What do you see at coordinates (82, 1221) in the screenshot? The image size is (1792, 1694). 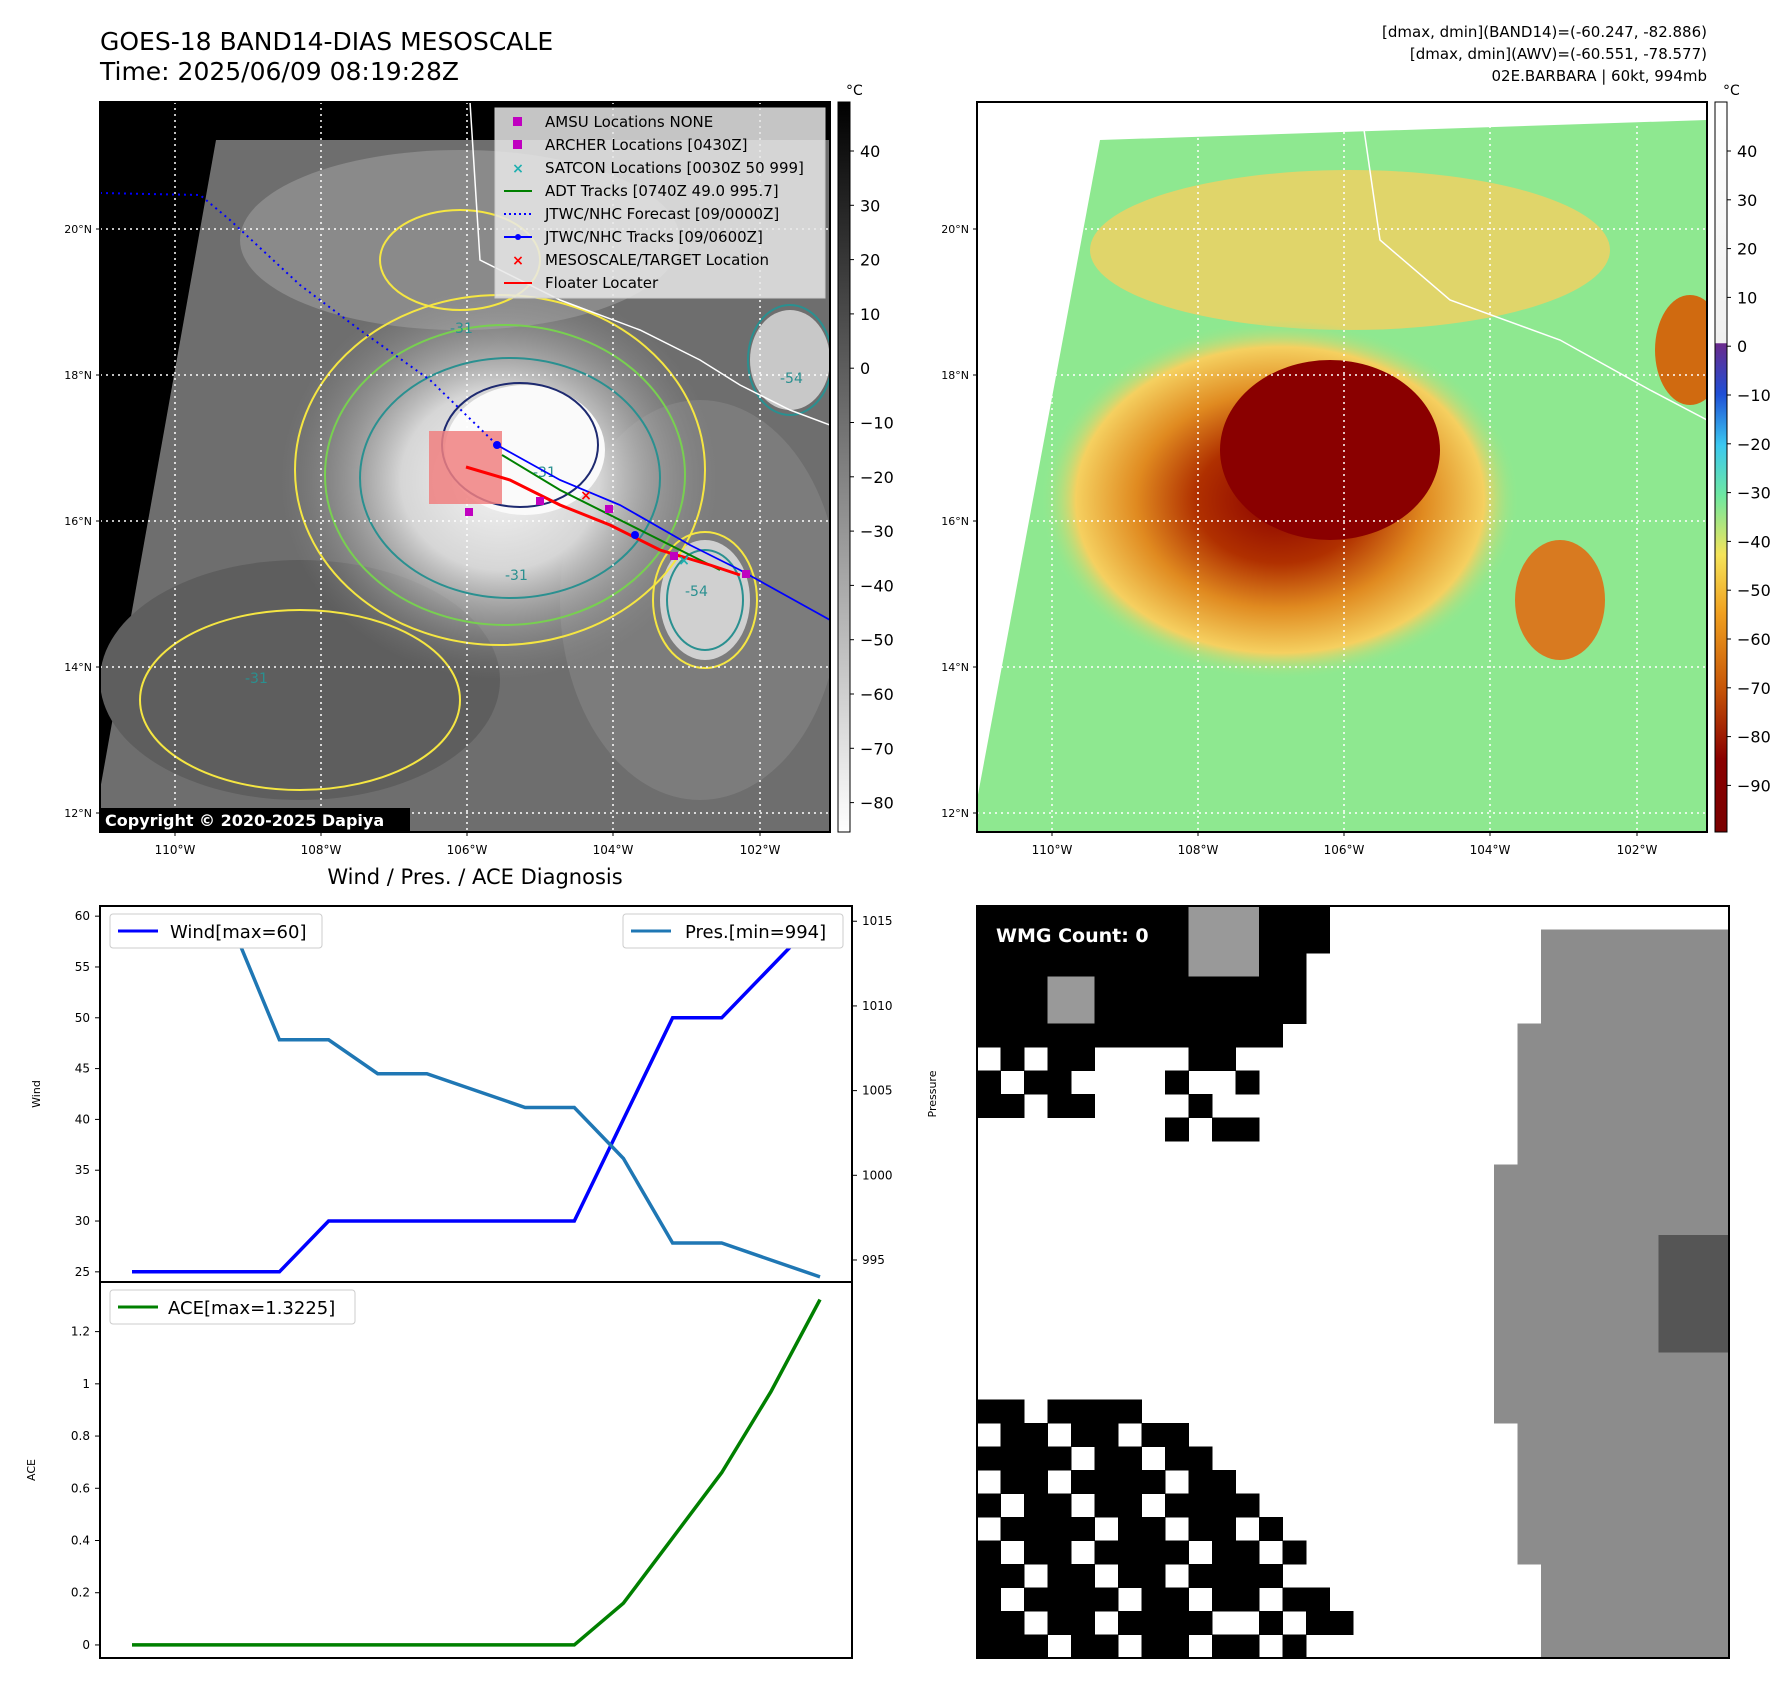 I see `y-tick-label: 30` at bounding box center [82, 1221].